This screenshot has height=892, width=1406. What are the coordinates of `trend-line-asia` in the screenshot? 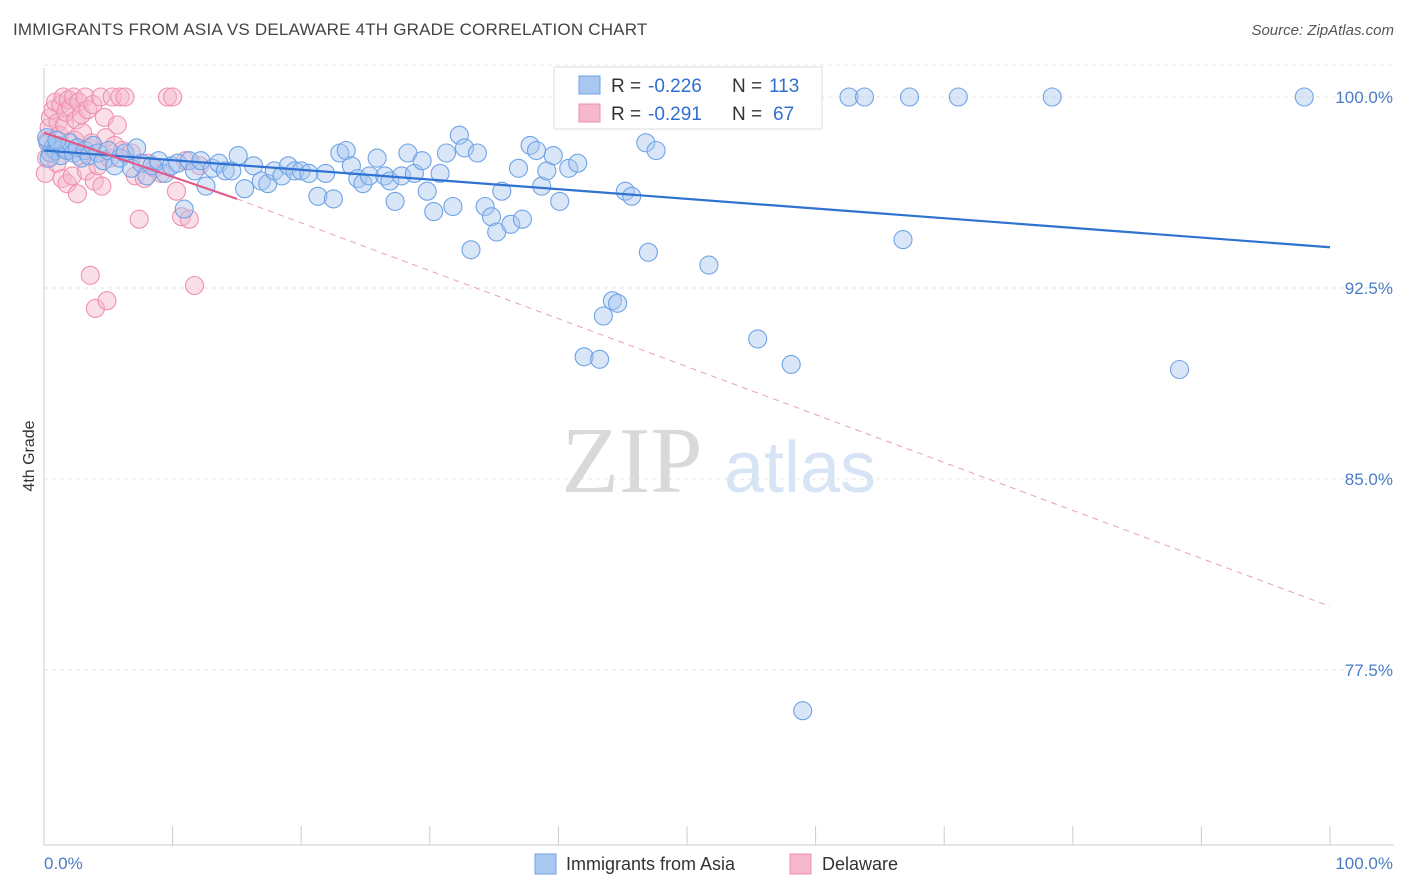 It's located at (687, 199).